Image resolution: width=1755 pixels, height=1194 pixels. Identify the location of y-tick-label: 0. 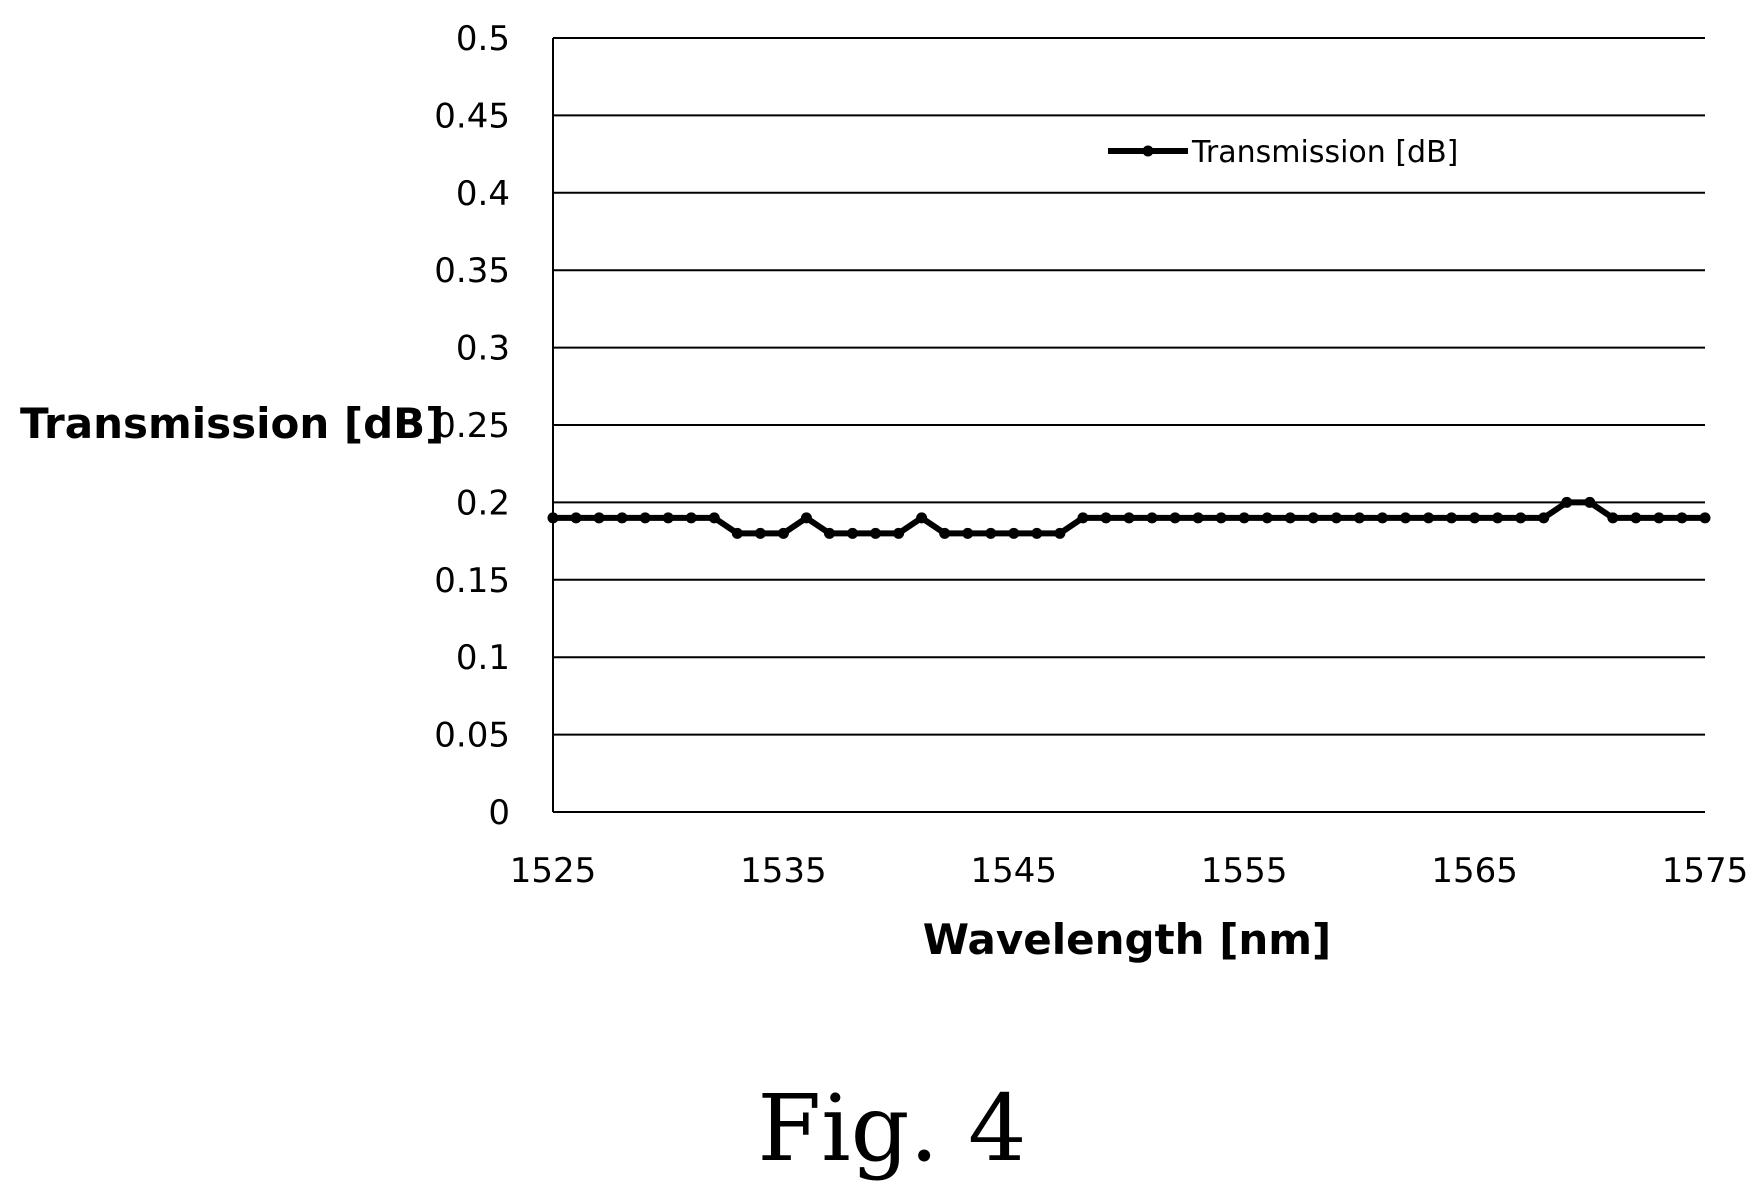
(499, 813).